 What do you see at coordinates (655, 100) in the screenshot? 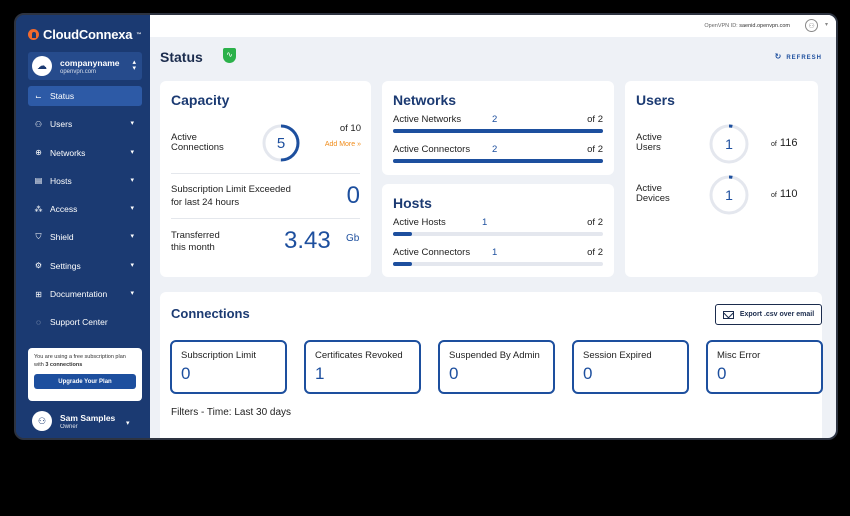
I see `users-title: Users` at bounding box center [655, 100].